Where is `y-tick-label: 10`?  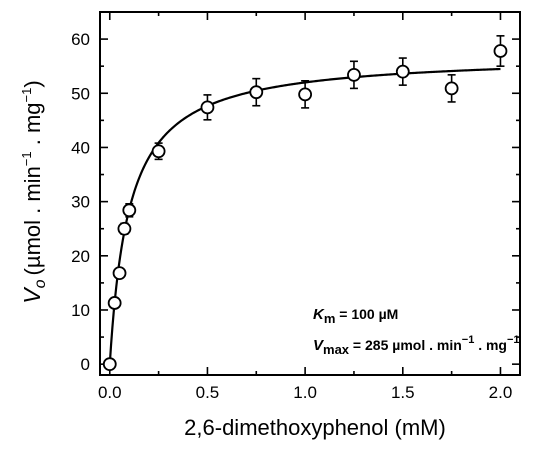
y-tick-label: 10 is located at coordinates (80, 310).